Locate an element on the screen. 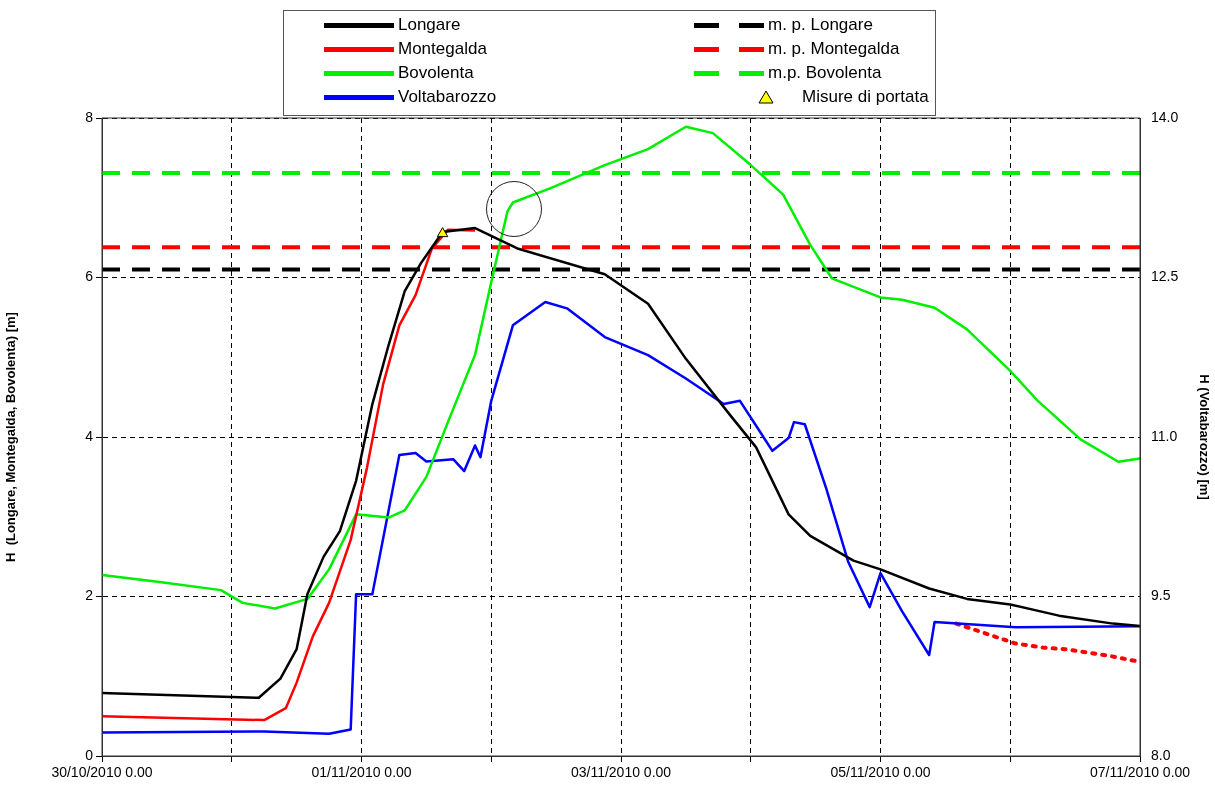 This screenshot has width=1215, height=791. y2-tick-label: 9.5 is located at coordinates (1161, 595).